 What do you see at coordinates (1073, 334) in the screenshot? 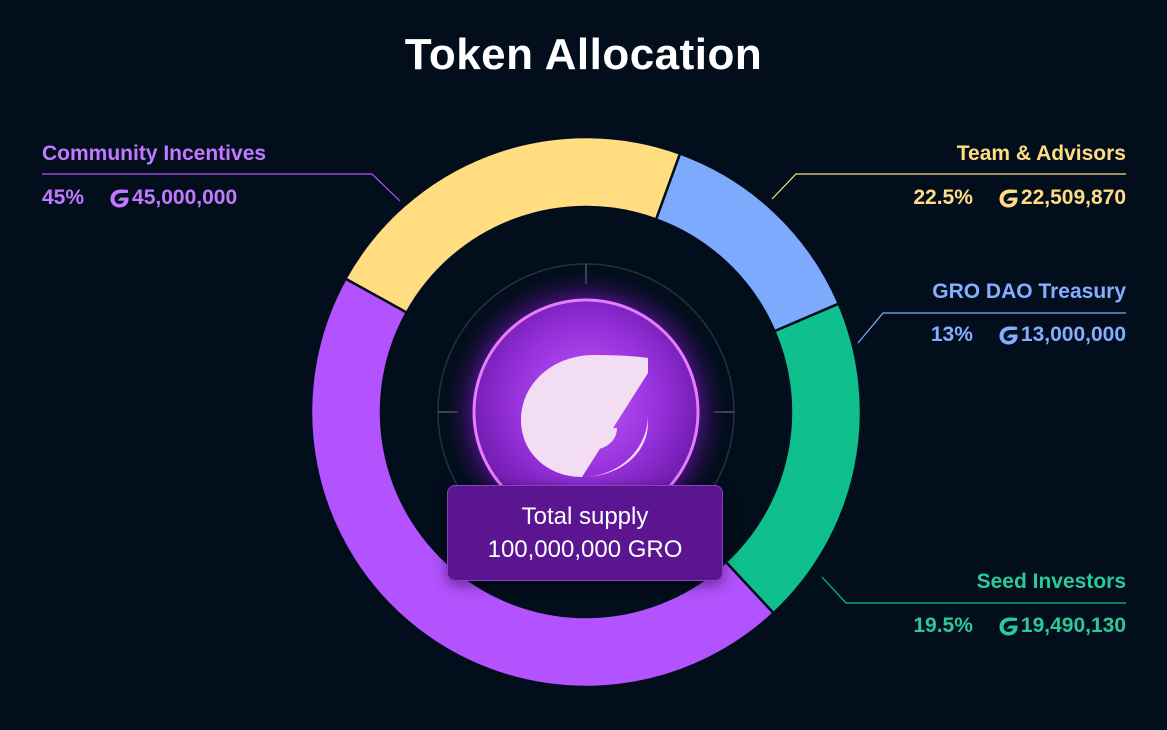
I see `legend-amount-gro-dao-treasury: 13,000,000` at bounding box center [1073, 334].